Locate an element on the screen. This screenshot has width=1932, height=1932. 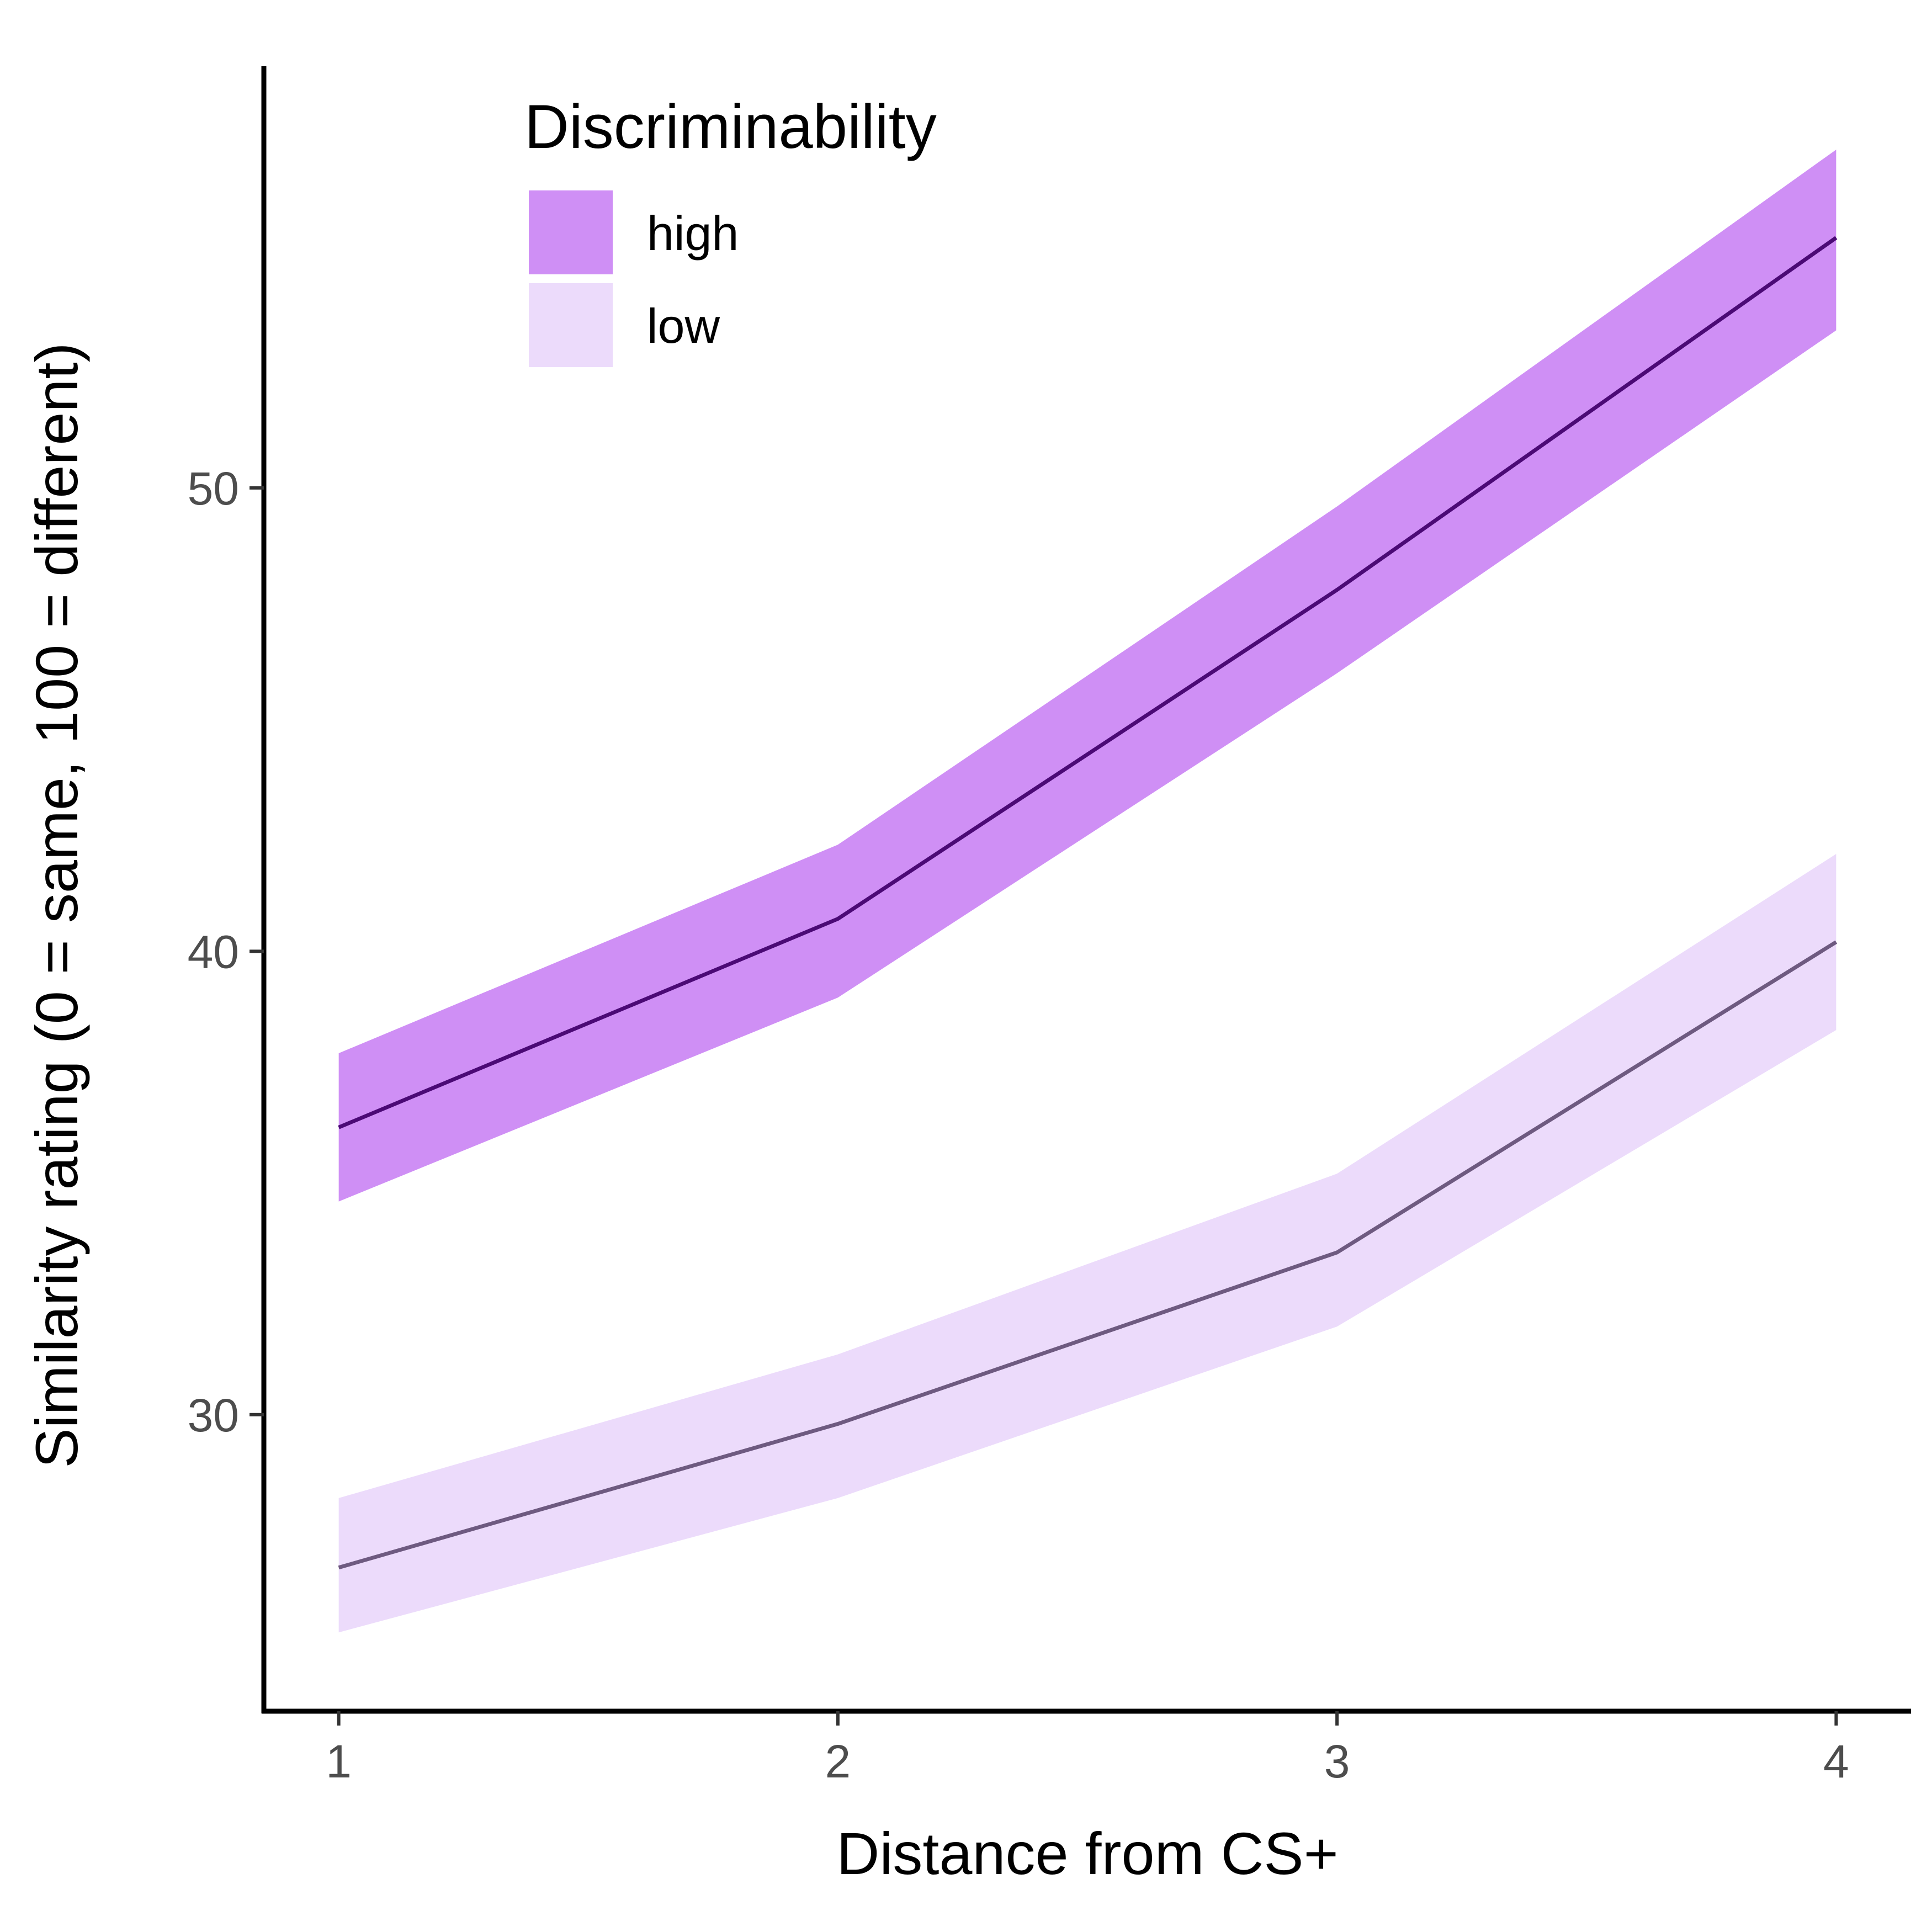
legend-title: Discriminability is located at coordinates (730, 127).